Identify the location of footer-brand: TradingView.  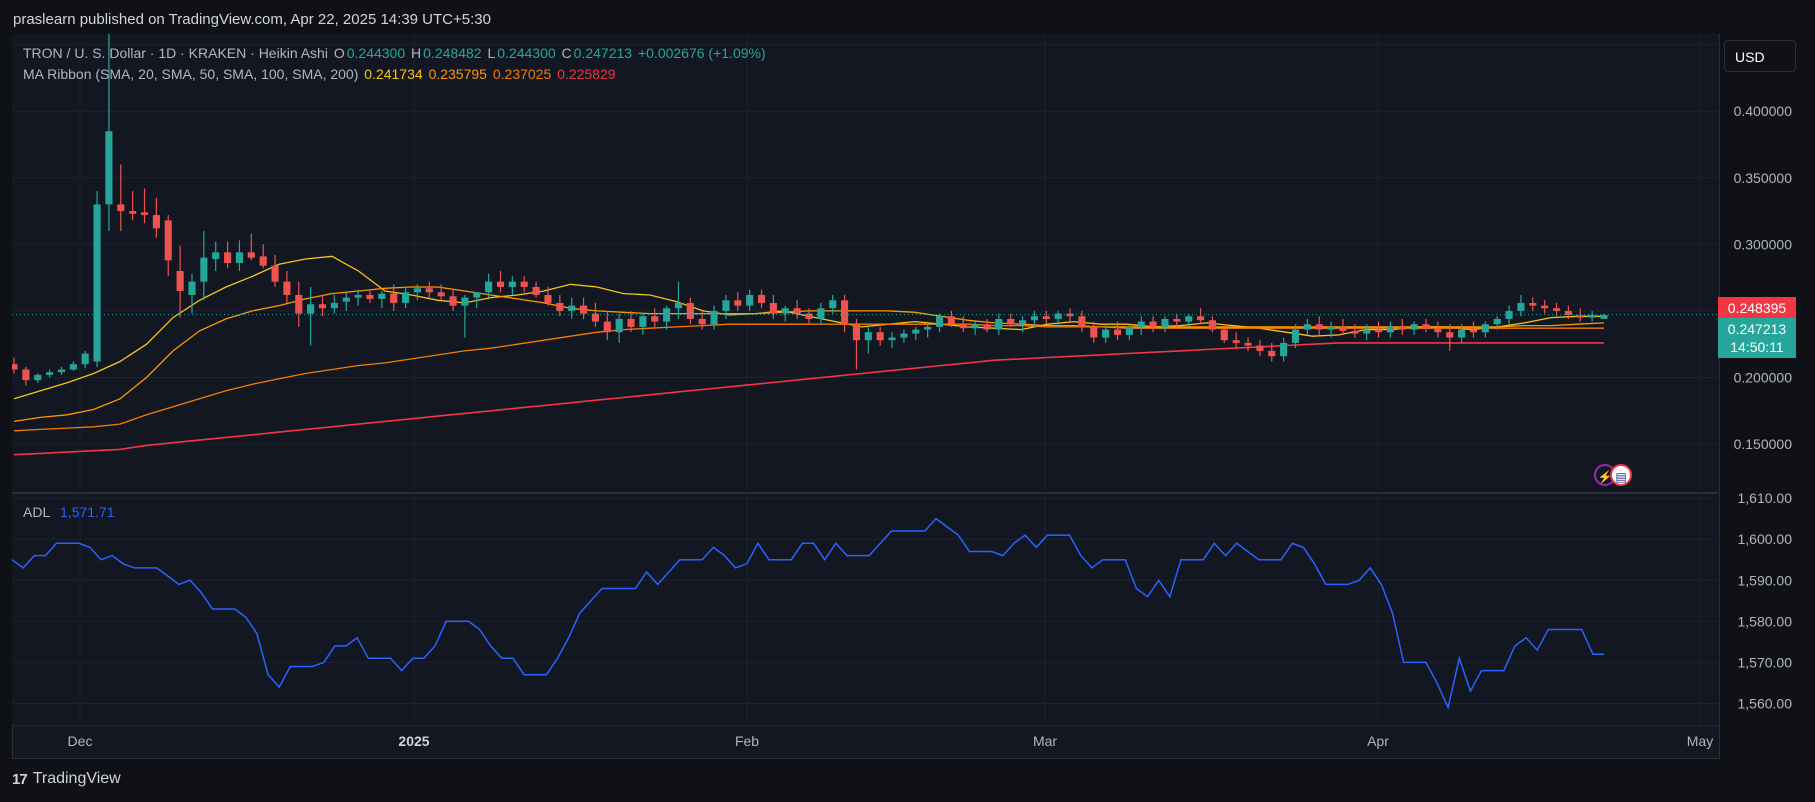
(76, 778).